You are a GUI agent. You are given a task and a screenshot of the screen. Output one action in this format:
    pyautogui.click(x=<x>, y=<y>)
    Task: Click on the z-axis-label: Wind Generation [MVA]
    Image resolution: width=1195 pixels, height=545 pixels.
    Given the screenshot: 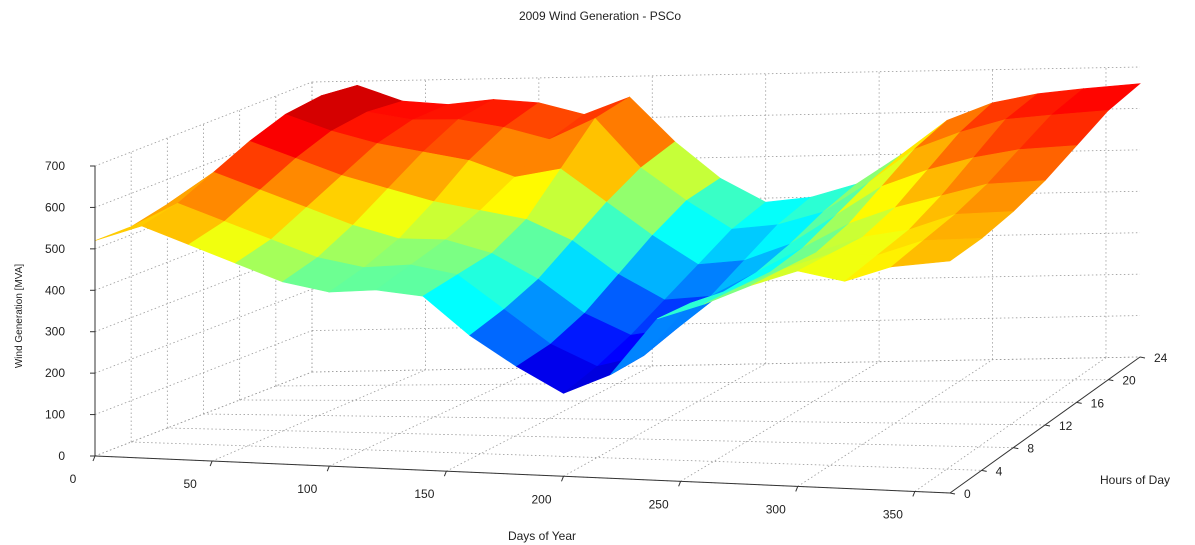 What is the action you would take?
    pyautogui.click(x=19, y=316)
    